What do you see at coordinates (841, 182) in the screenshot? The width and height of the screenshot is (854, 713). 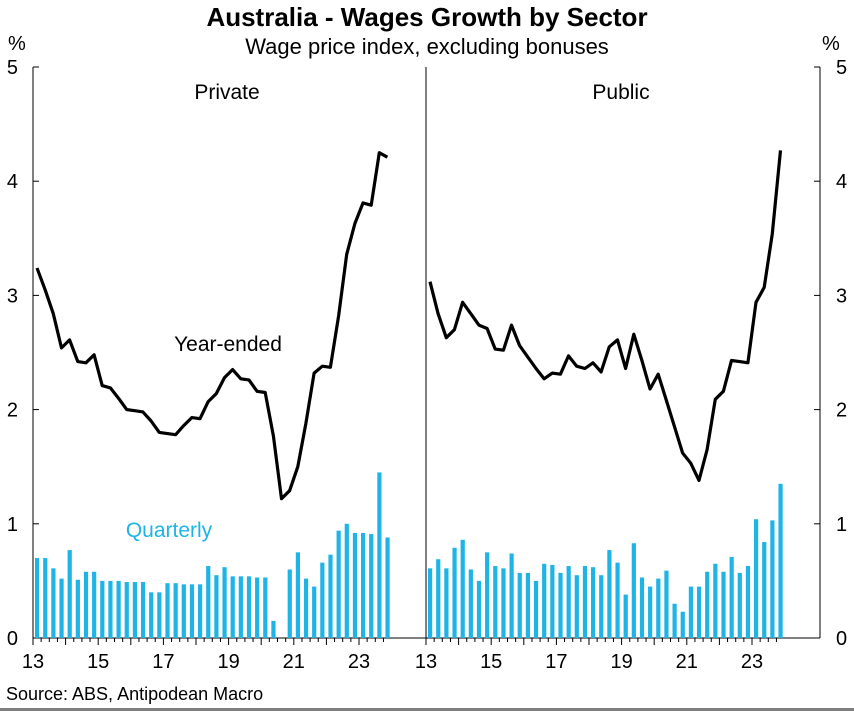 I see `y-tick-label-right: 4` at bounding box center [841, 182].